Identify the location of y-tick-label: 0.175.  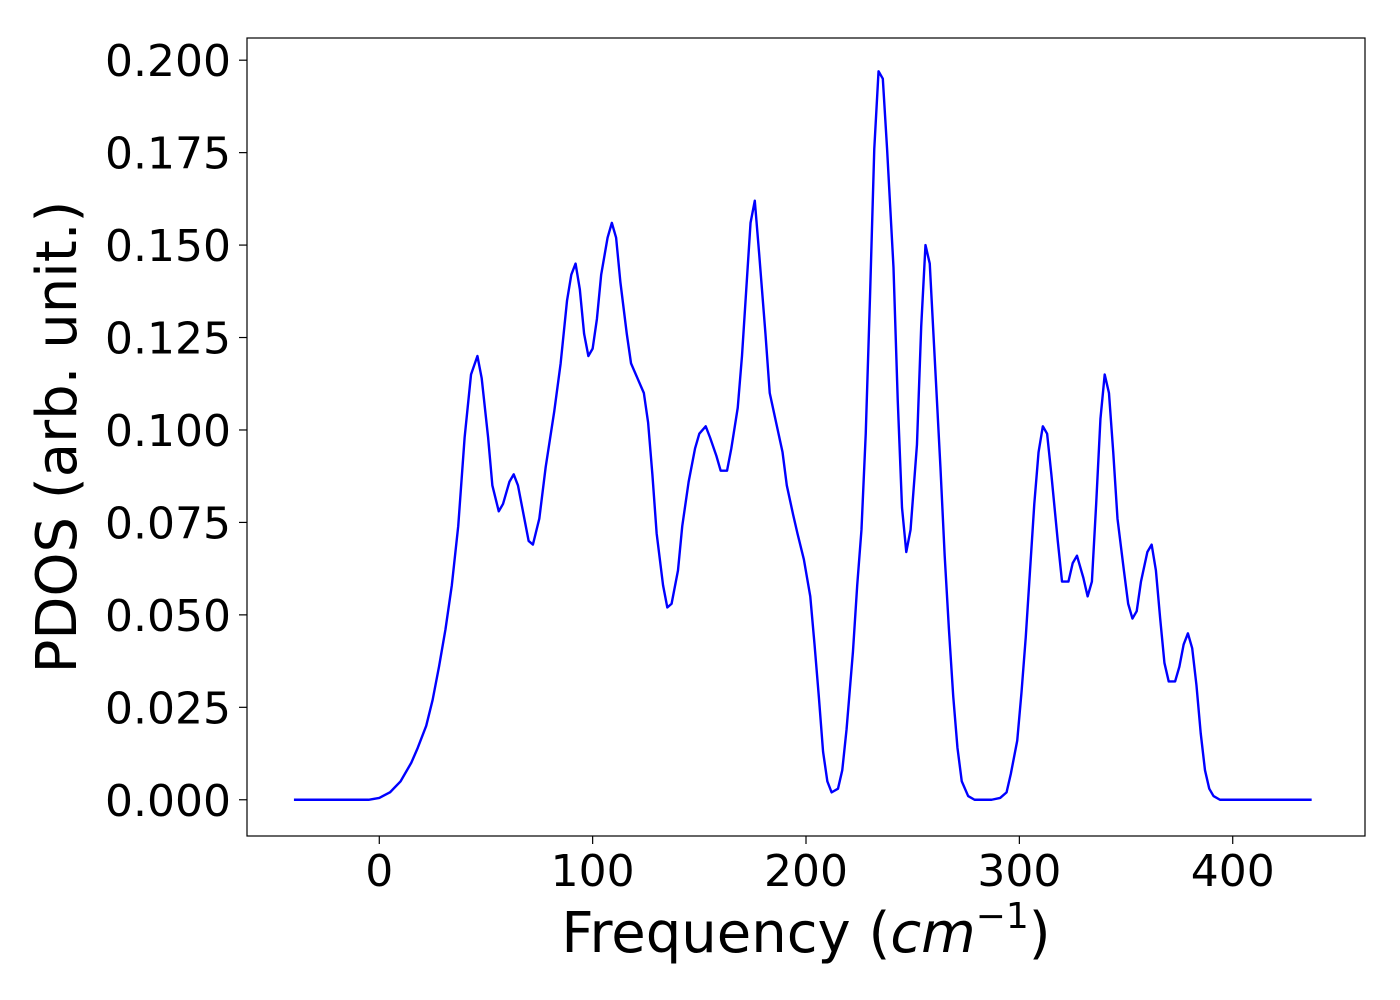
(168, 154).